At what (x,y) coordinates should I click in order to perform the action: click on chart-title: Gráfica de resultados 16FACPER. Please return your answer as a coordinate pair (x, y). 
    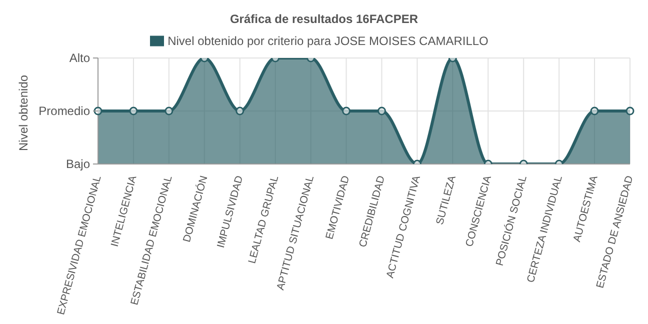
    Looking at the image, I should click on (324, 19).